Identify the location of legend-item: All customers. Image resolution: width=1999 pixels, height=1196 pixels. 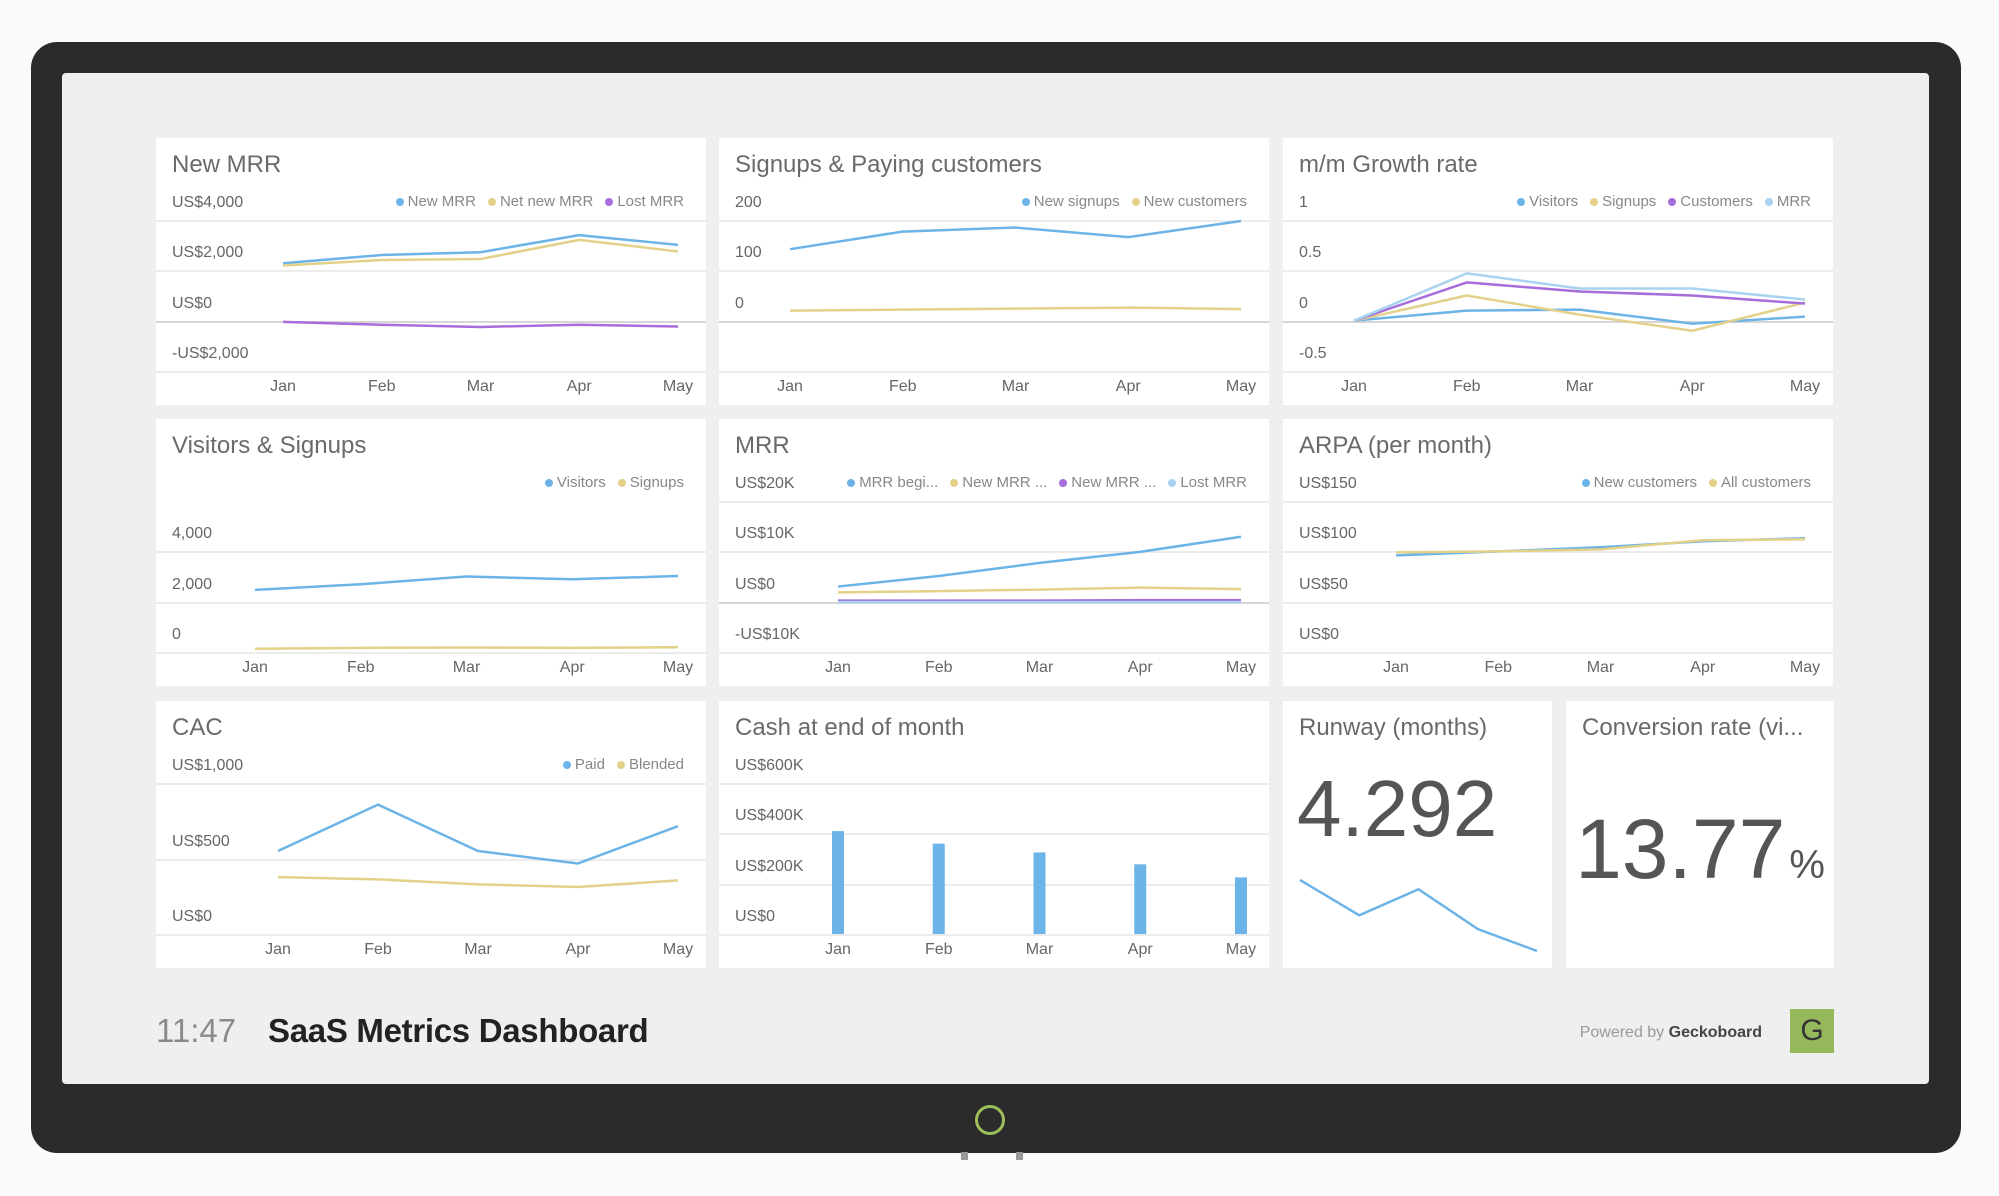
(1759, 482).